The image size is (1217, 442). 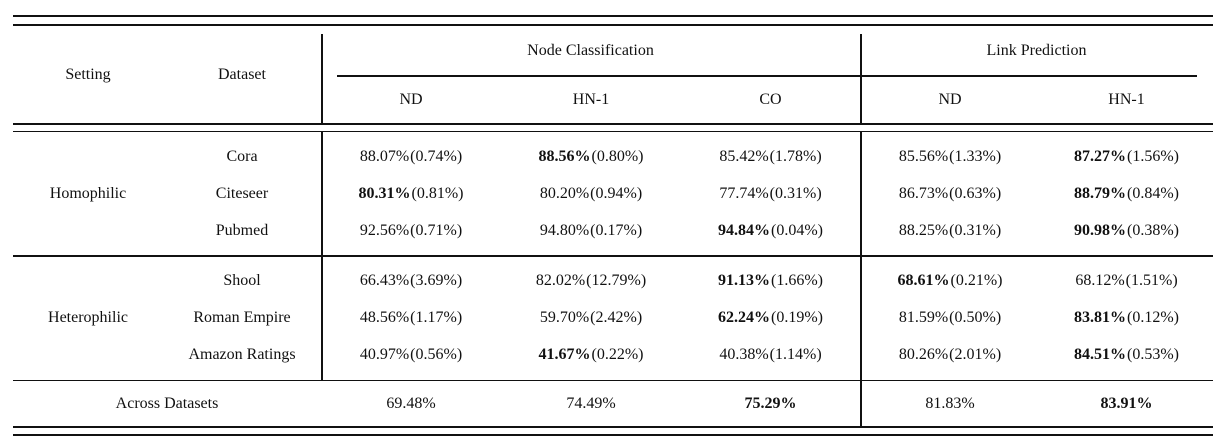 What do you see at coordinates (437, 193) in the screenshot?
I see `metric-std: (0.81%)` at bounding box center [437, 193].